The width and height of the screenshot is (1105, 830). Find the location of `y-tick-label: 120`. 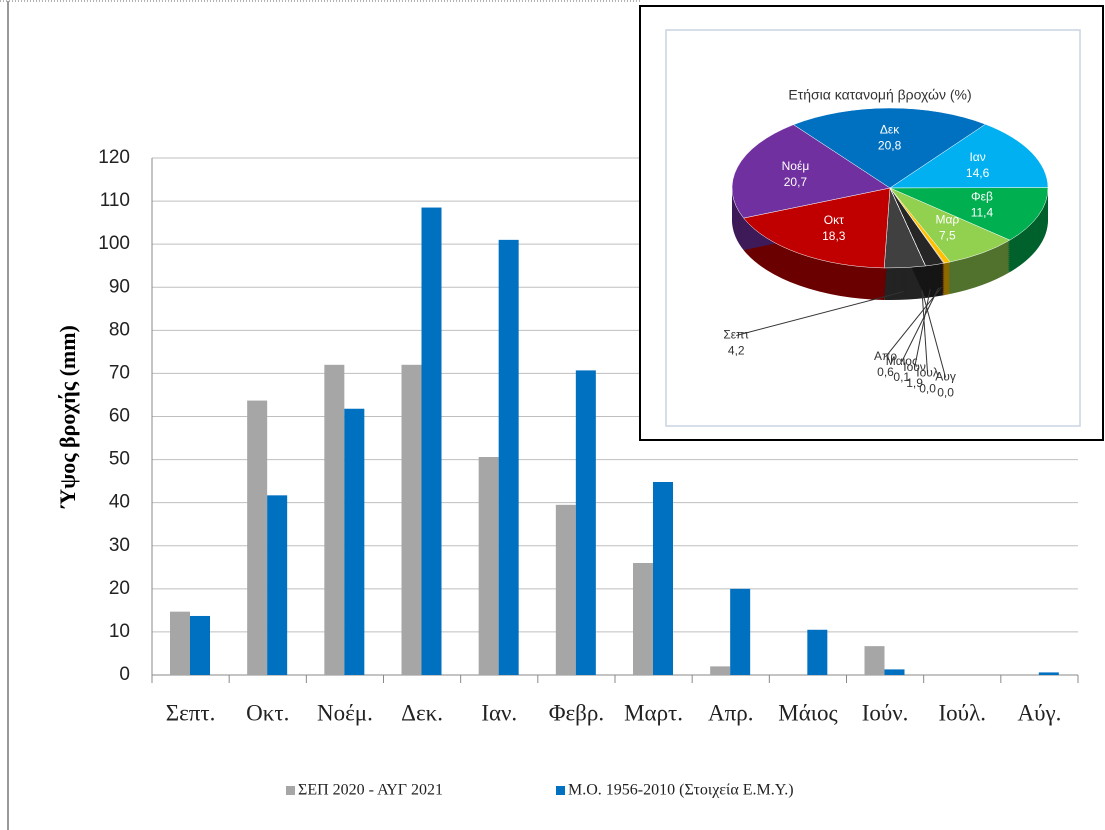

y-tick-label: 120 is located at coordinates (114, 157).